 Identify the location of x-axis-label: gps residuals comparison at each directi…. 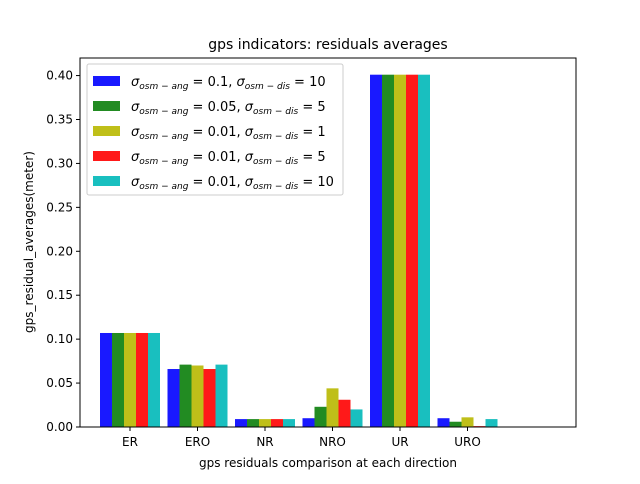
(328, 463).